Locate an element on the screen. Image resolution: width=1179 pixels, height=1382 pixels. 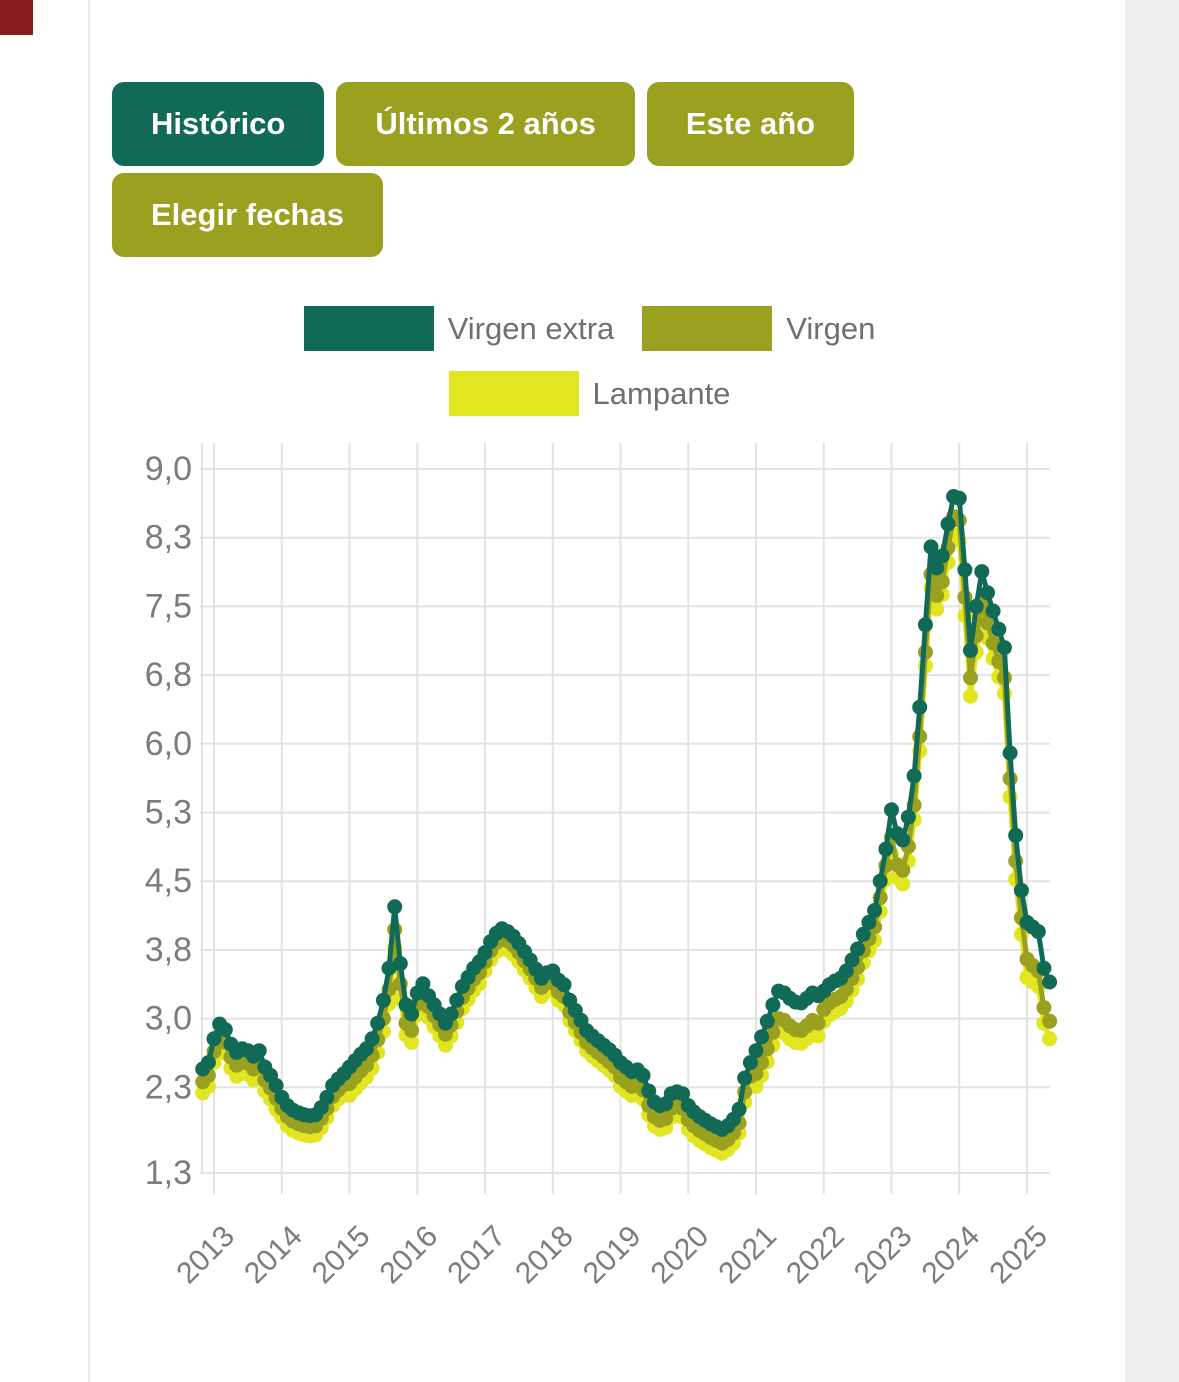
x-axis-tick-label: 2016 is located at coordinates (409, 1255).